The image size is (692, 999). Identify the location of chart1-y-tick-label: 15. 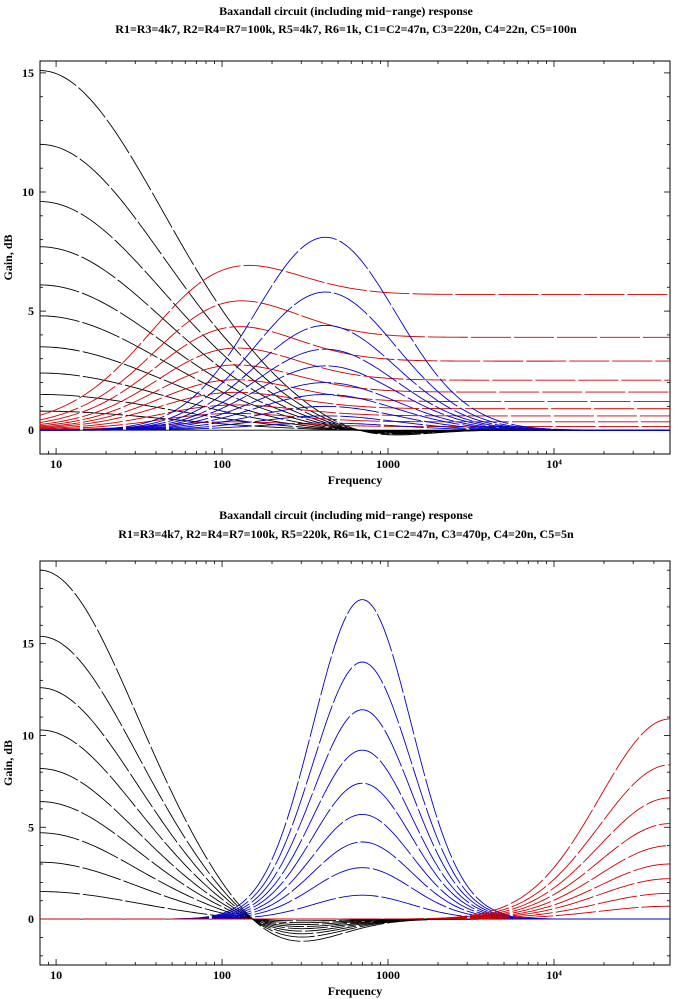
(28, 73).